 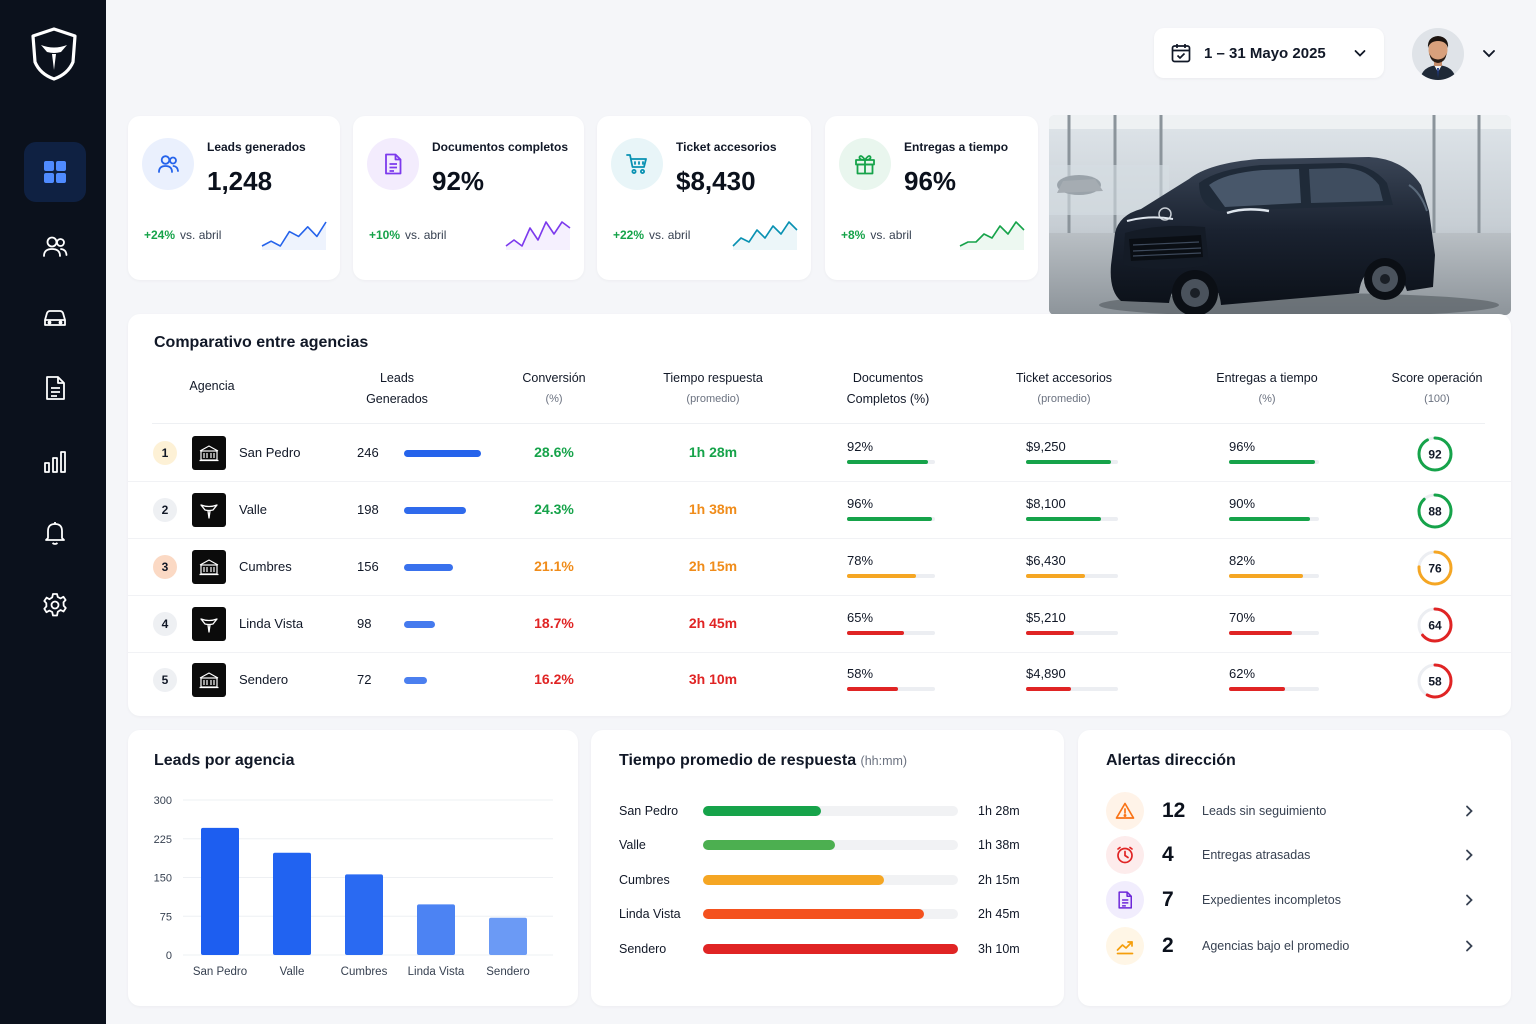 What do you see at coordinates (240, 181) in the screenshot?
I see `kpi-value: 1,248` at bounding box center [240, 181].